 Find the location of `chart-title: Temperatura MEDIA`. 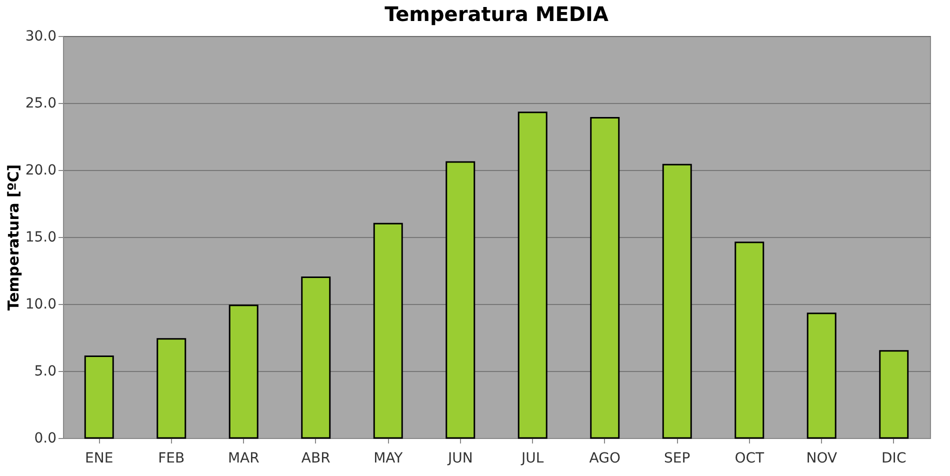

chart-title: Temperatura MEDIA is located at coordinates (496, 14).